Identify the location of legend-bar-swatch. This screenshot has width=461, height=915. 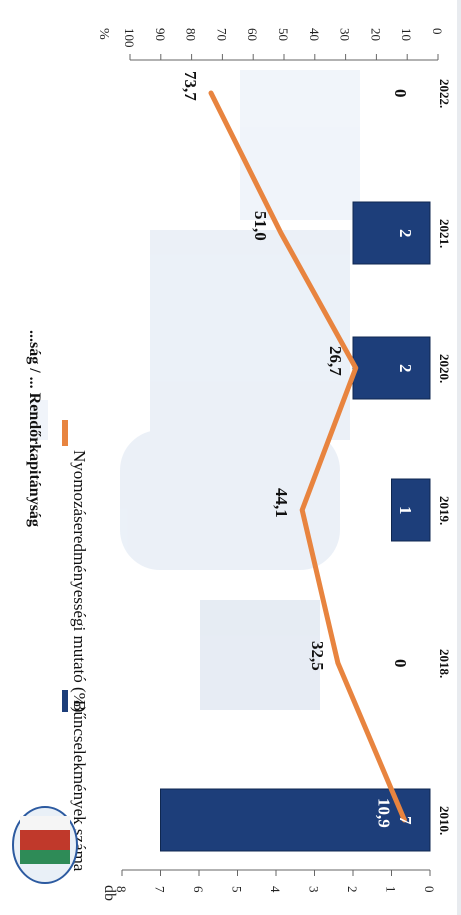
(65, 701).